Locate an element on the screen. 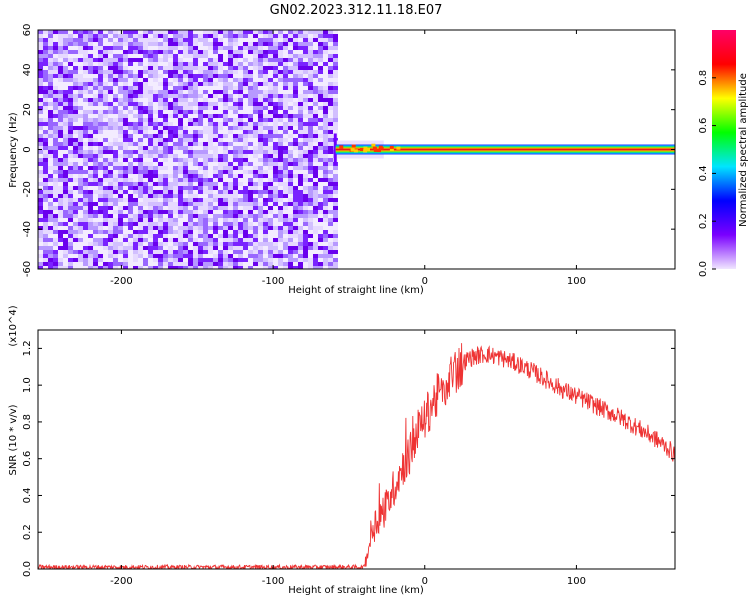  figure-title: GN02.2023.312.11.18.E07 is located at coordinates (356, 10).